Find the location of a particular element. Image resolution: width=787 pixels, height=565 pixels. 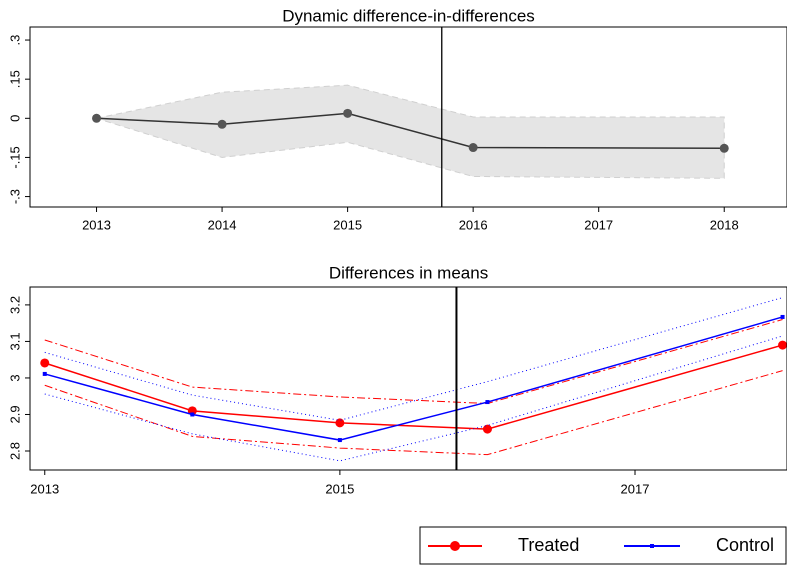

plot is located at coordinates (410, 131).